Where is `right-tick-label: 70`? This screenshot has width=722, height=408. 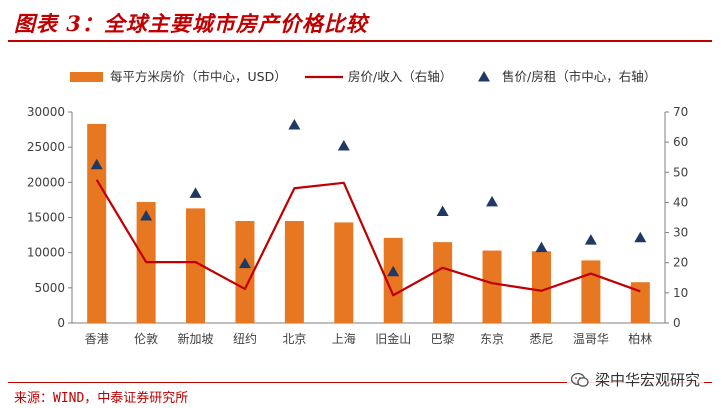
right-tick-label: 70 is located at coordinates (680, 112).